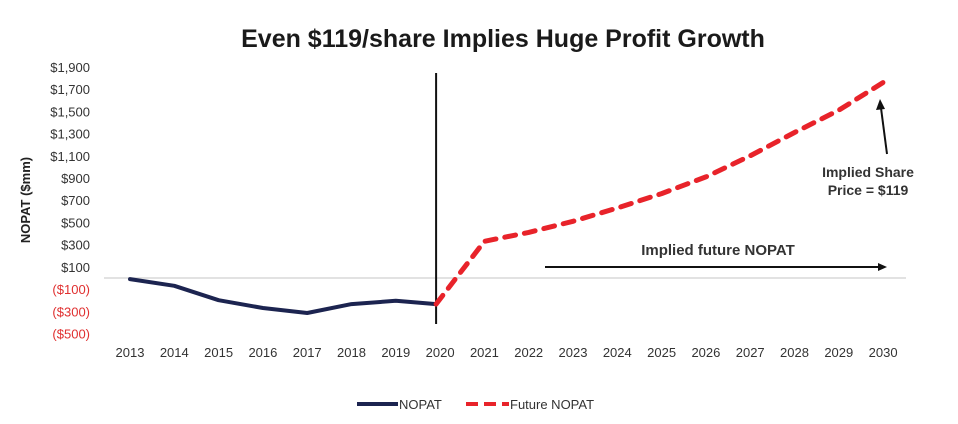 Image resolution: width=958 pixels, height=424 pixels. Describe the element at coordinates (718, 250) in the screenshot. I see `implied-future-nopat-label: Implied future NOPAT` at that location.